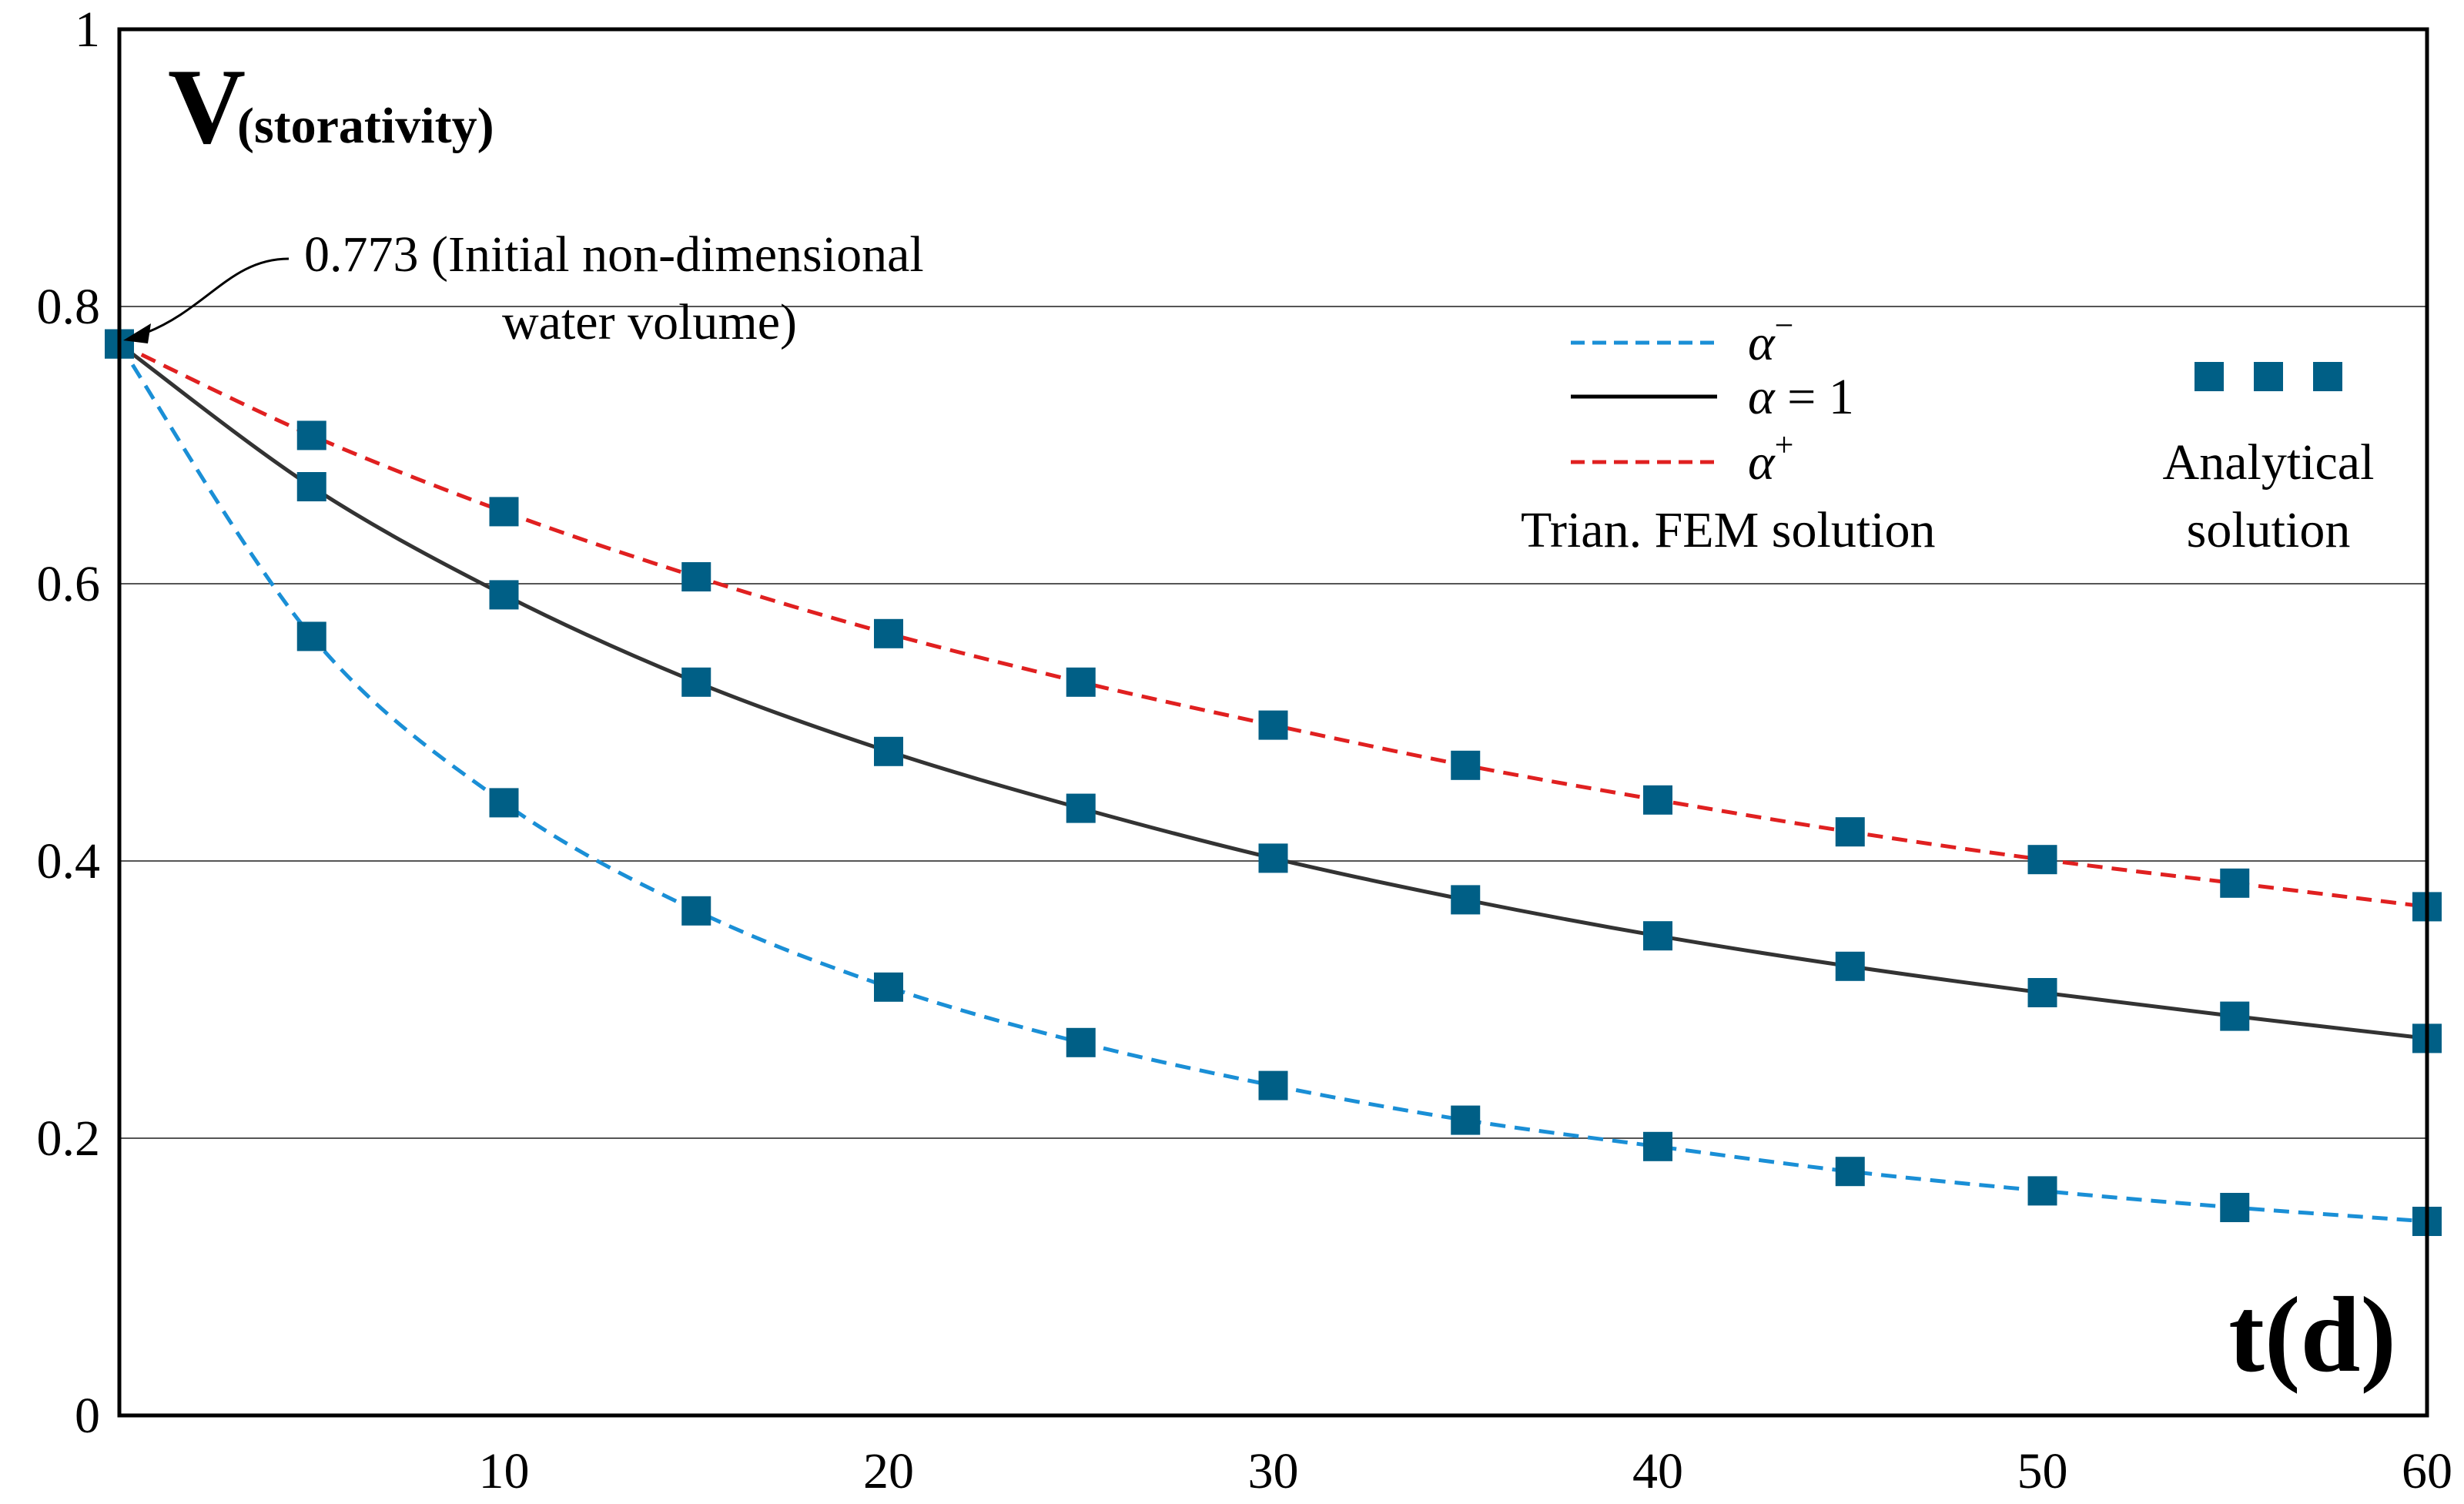  Describe the element at coordinates (1770, 338) in the screenshot. I see `legend-label-alpha-minus: α−` at that location.